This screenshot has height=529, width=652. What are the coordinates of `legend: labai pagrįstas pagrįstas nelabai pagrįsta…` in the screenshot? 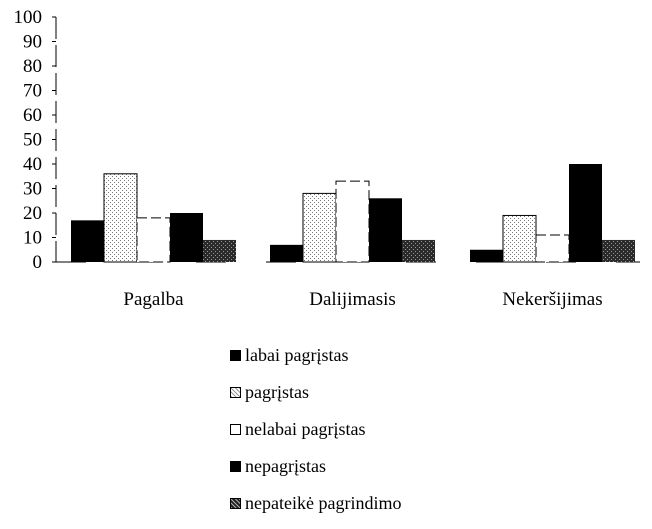 It's located at (315, 436).